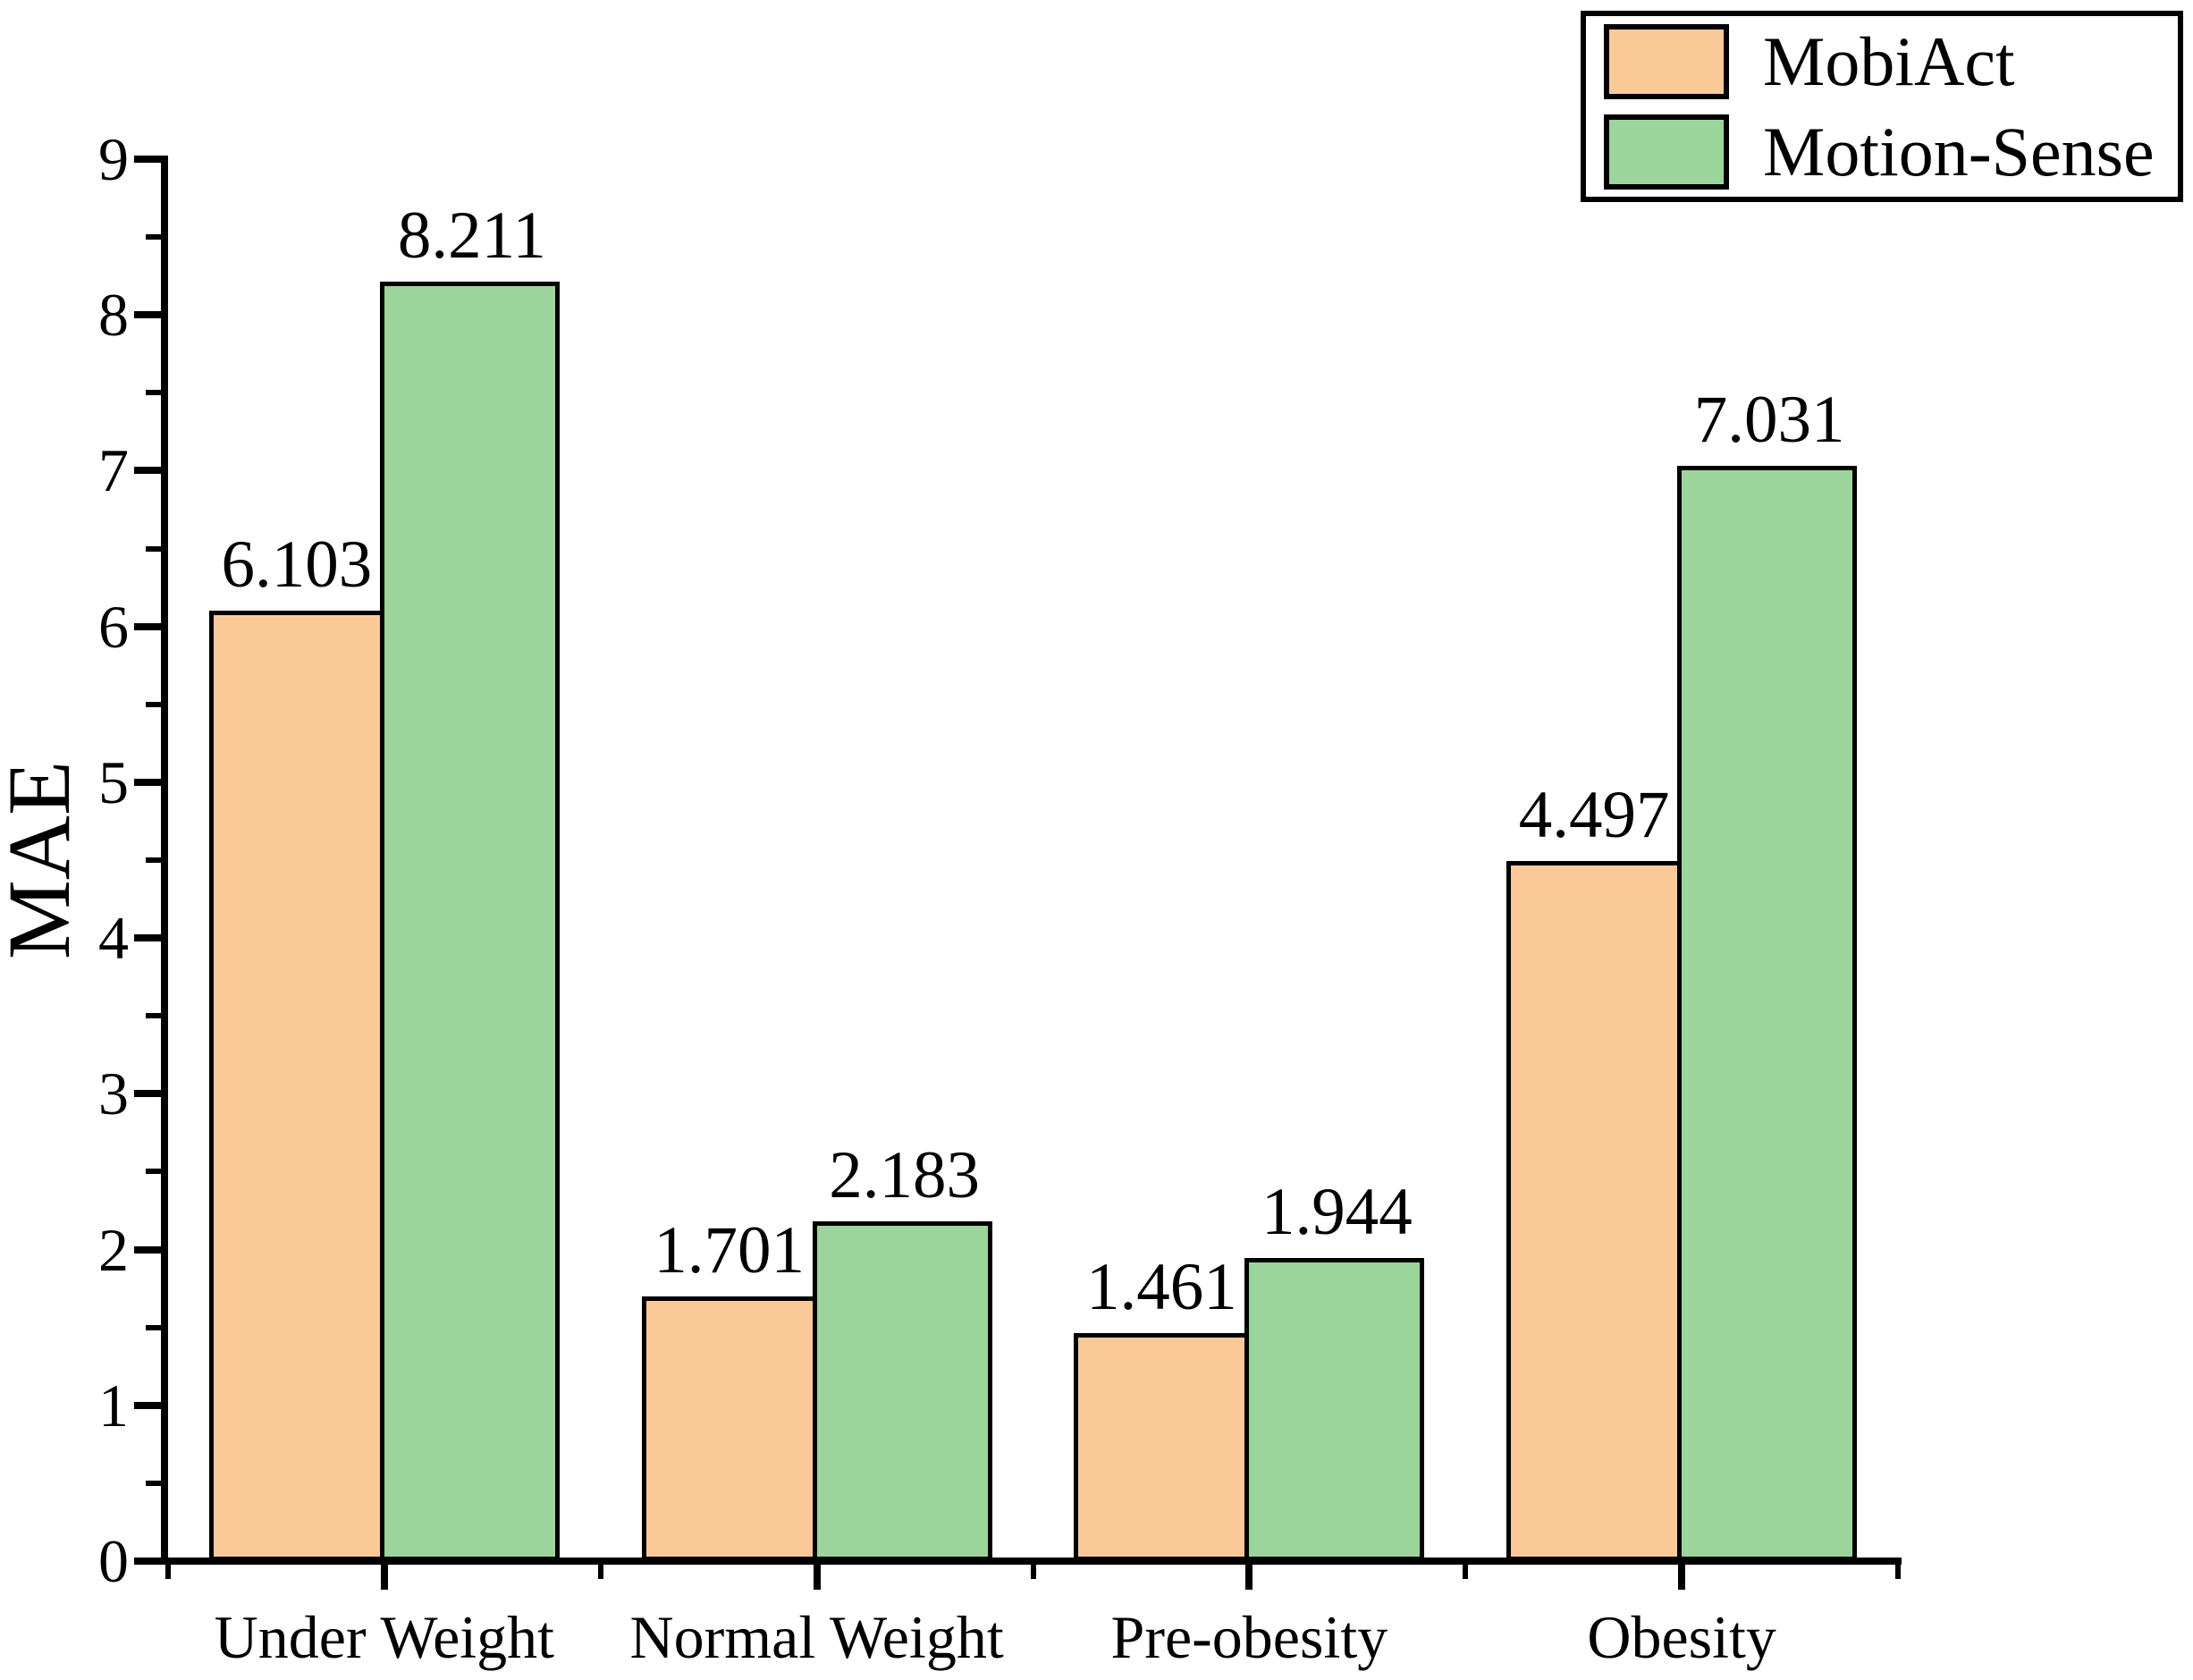 This screenshot has height=1680, width=2193. What do you see at coordinates (113, 626) in the screenshot?
I see `y-tick-label-6: 6` at bounding box center [113, 626].